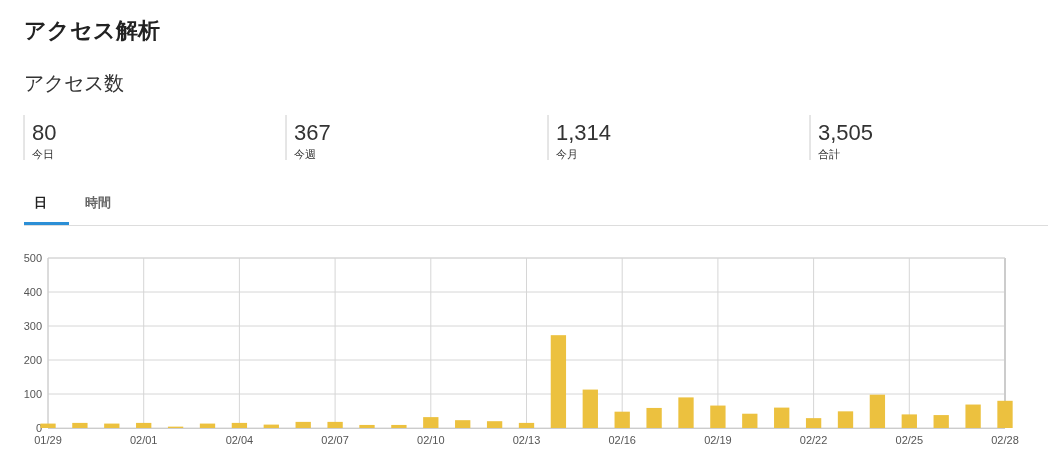 The width and height of the screenshot is (1048, 473). What do you see at coordinates (32, 394) in the screenshot?
I see `y-tick-label: 100` at bounding box center [32, 394].